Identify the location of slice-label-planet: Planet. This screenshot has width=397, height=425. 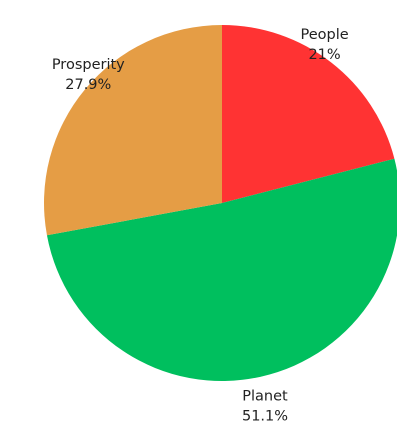
(265, 396).